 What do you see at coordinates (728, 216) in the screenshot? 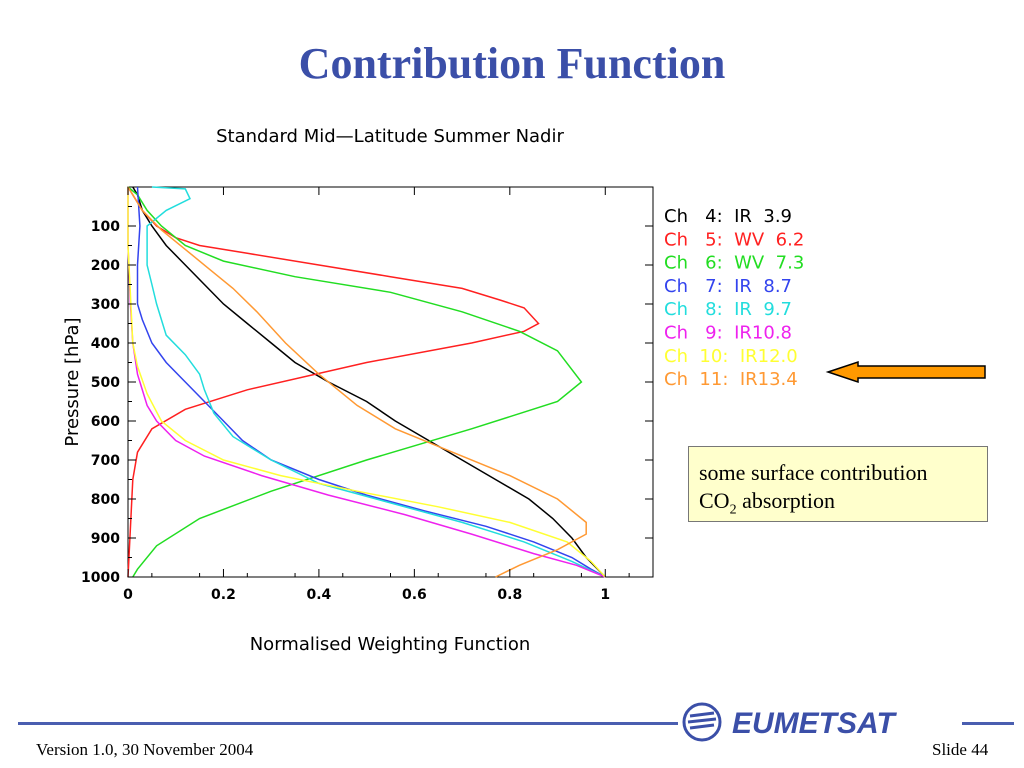
I see `legend-entry-1: Ch 4: IR 3.9` at bounding box center [728, 216].